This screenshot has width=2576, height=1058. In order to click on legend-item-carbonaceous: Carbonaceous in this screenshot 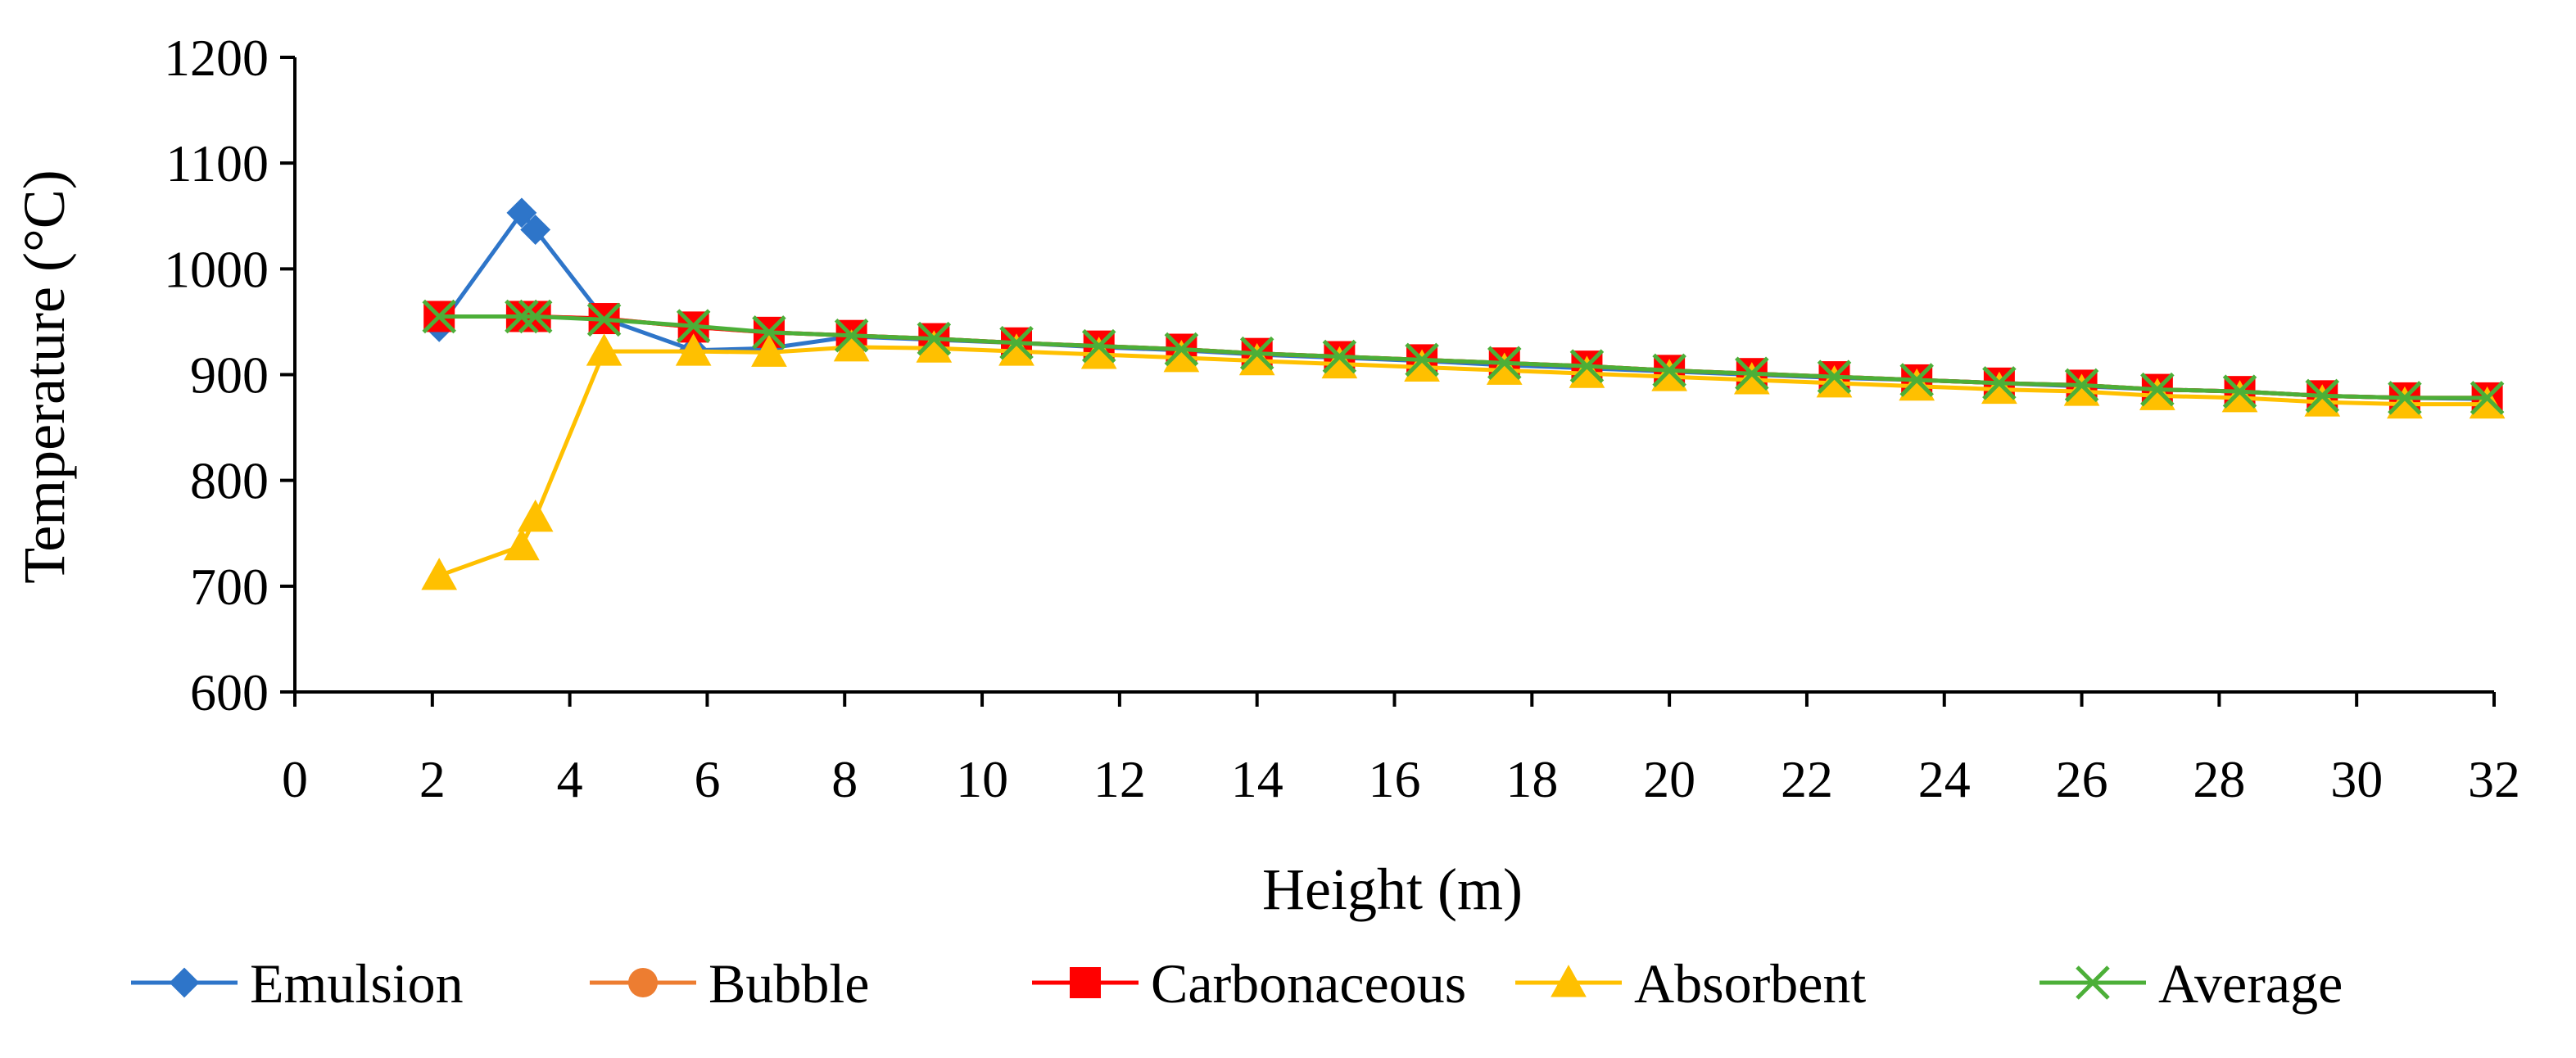, I will do `click(1249, 983)`.